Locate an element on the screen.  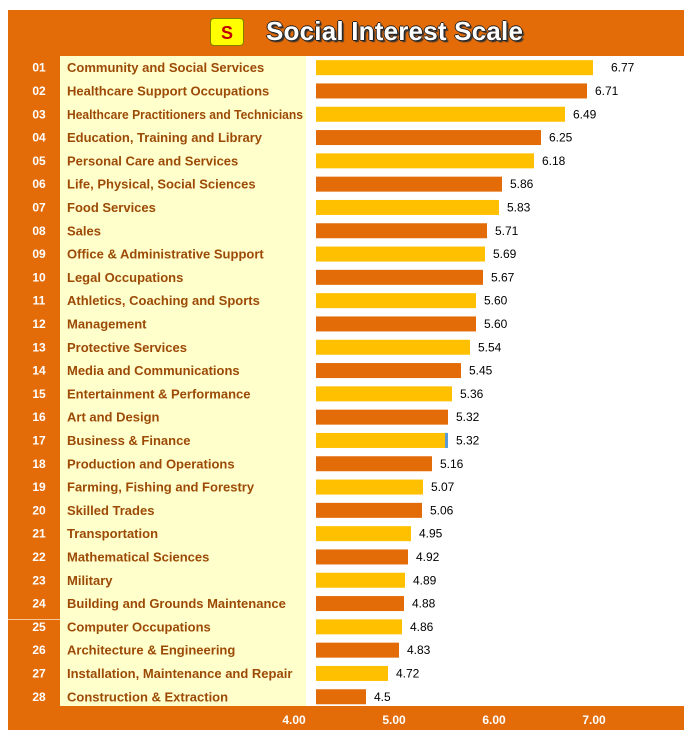
category-label: Healthcare Support Occupations is located at coordinates (168, 90).